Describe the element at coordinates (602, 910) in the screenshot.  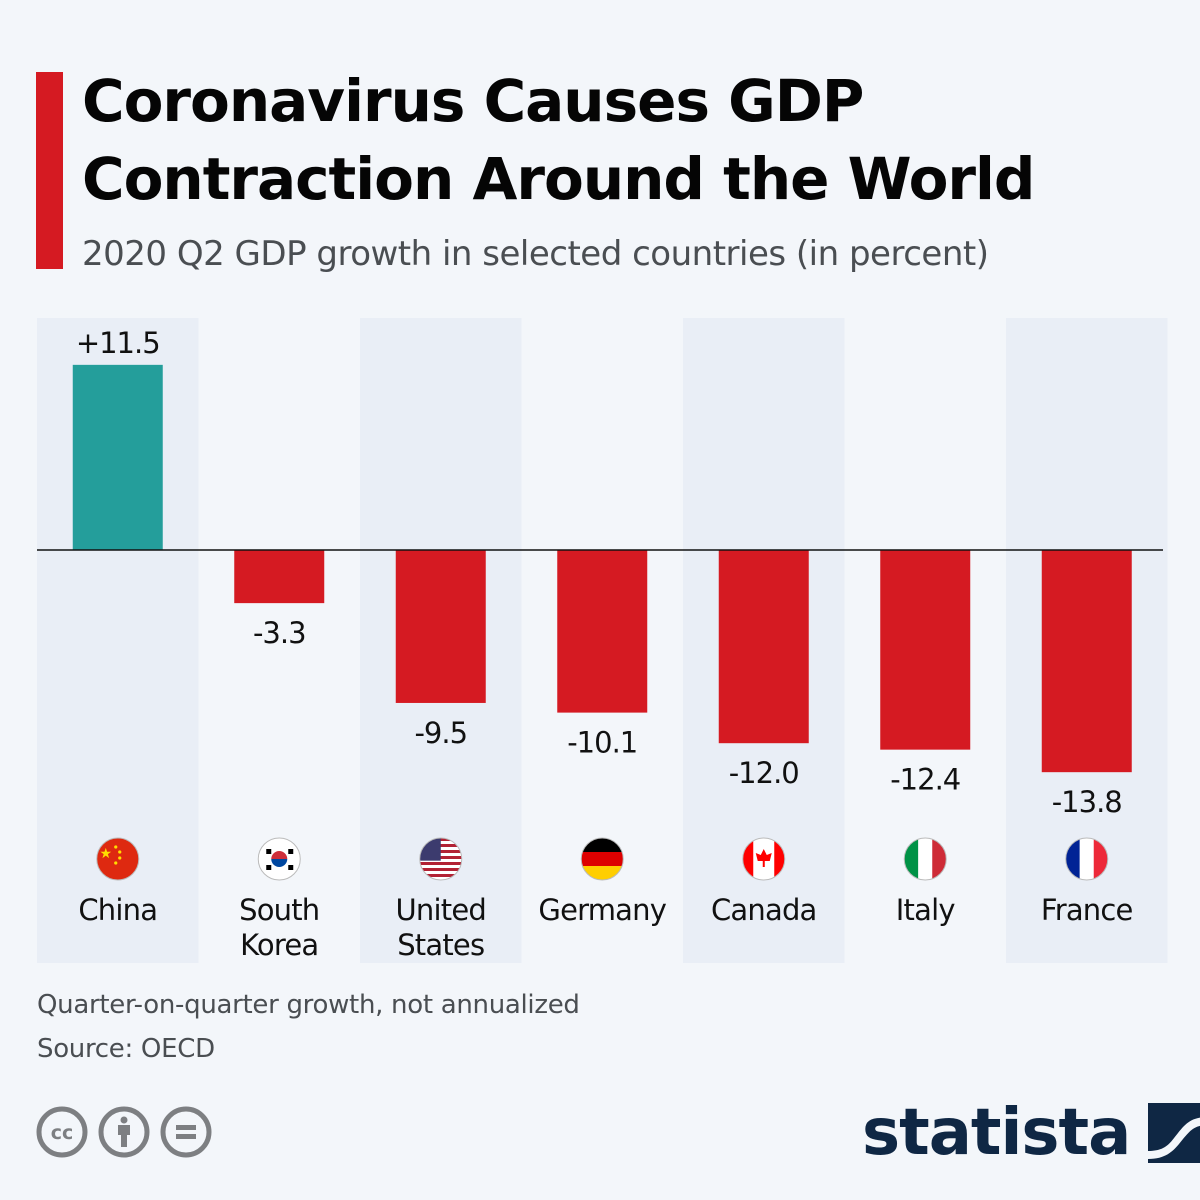
I see `category-label: Germany` at that location.